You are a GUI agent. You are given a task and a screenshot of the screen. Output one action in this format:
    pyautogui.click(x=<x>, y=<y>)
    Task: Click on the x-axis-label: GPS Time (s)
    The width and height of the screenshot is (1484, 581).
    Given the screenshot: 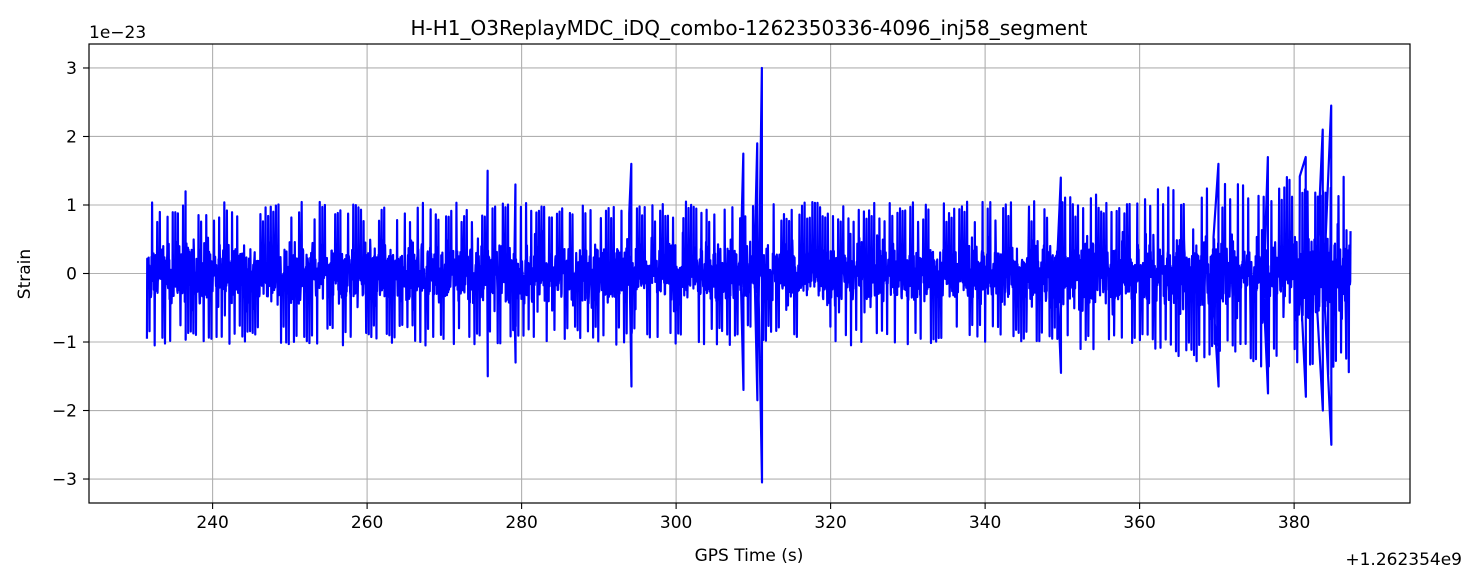 What is the action you would take?
    pyautogui.click(x=749, y=556)
    